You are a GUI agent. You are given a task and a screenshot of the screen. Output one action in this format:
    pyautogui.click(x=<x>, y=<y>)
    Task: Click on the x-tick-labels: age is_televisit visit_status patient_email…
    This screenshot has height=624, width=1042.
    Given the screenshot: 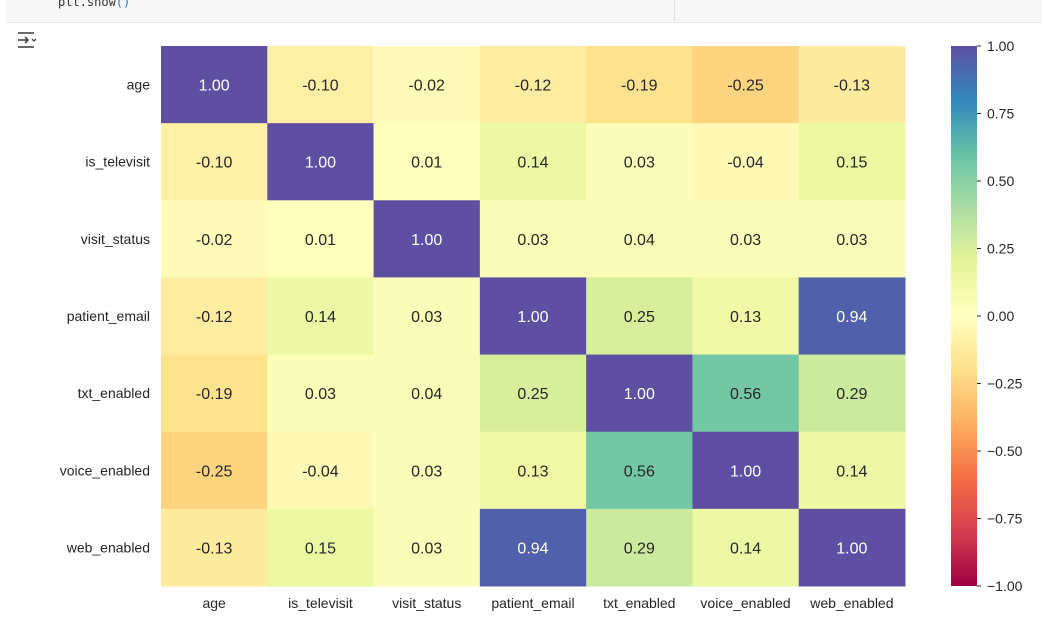 What is the action you would take?
    pyautogui.click(x=547, y=603)
    